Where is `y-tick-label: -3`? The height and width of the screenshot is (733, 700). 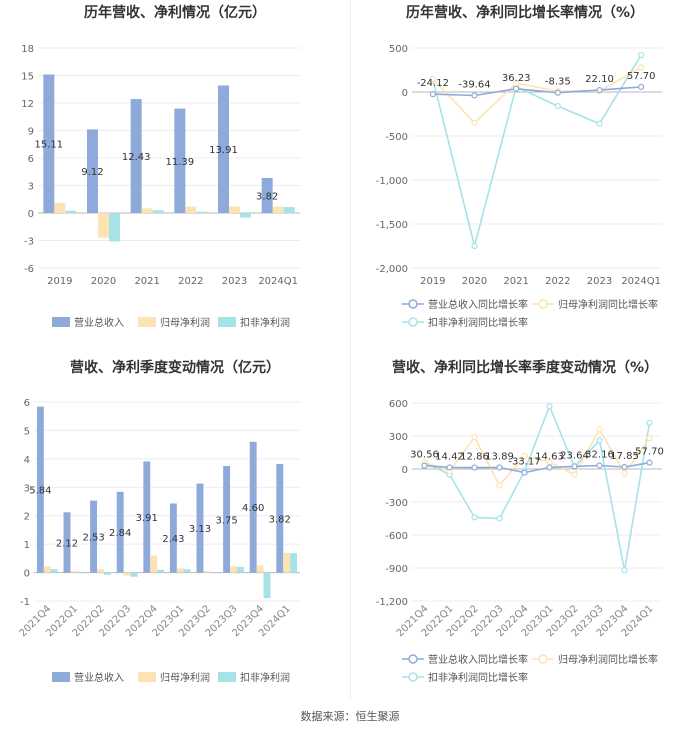 y-tick-label: -3 is located at coordinates (29, 242).